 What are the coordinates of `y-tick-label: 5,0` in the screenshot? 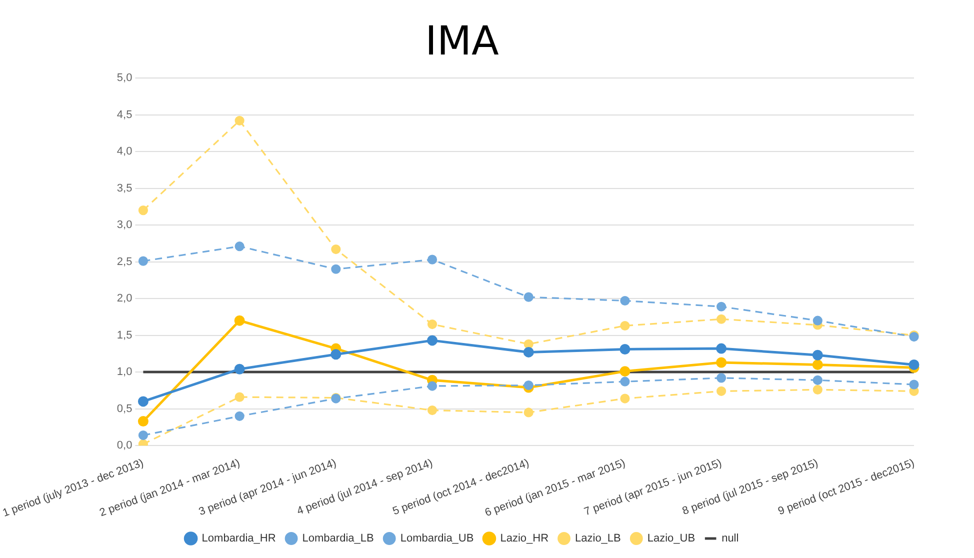 It's located at (124, 78).